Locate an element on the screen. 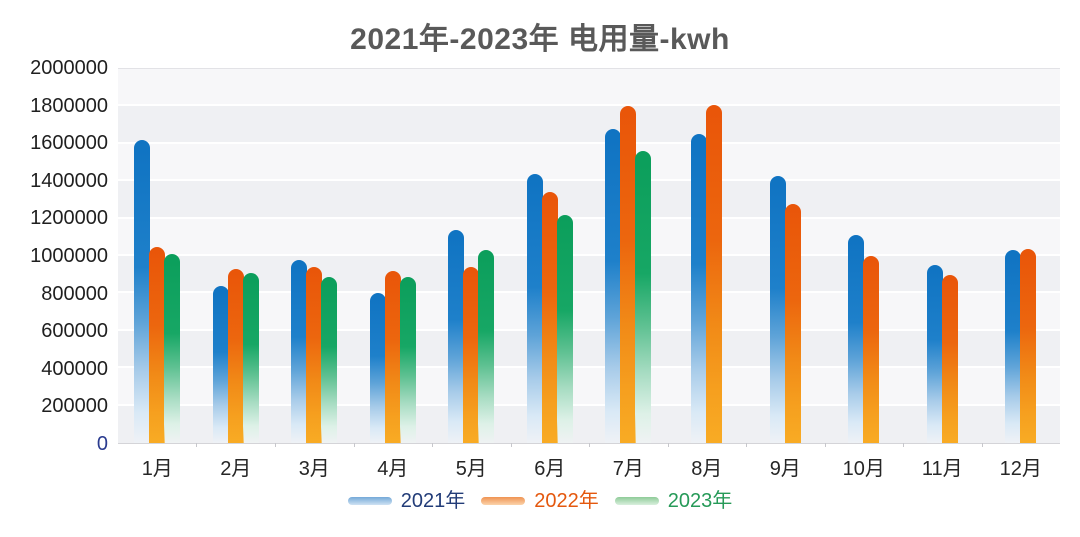 The width and height of the screenshot is (1080, 537). bar-2022年-9月 is located at coordinates (792, 323).